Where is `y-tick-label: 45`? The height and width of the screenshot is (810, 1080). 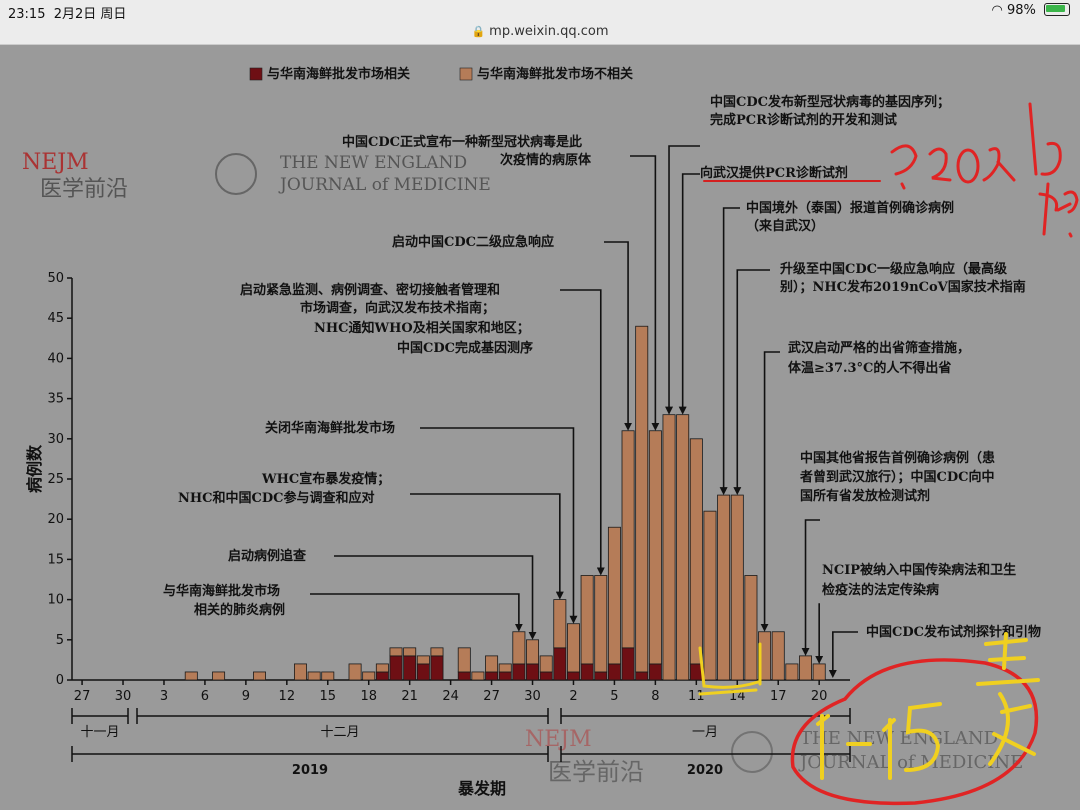 y-tick-label: 45 is located at coordinates (55, 318).